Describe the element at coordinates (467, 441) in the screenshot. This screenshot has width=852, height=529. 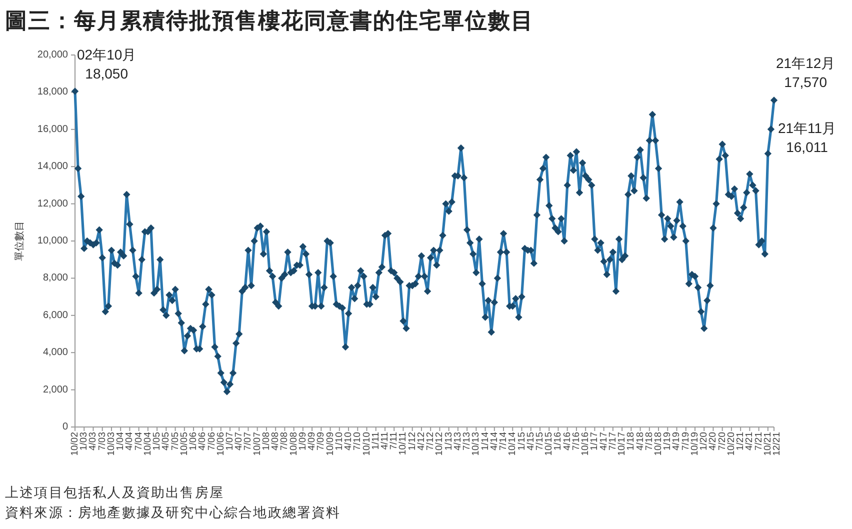
I see `x-tick-label: 7/13` at that location.